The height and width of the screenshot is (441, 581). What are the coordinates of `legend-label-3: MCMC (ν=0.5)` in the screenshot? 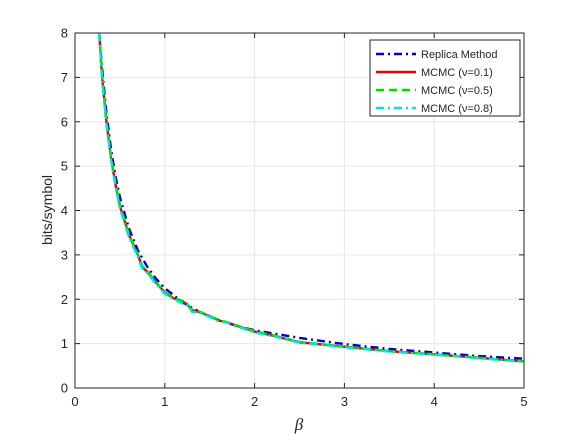 It's located at (457, 91).